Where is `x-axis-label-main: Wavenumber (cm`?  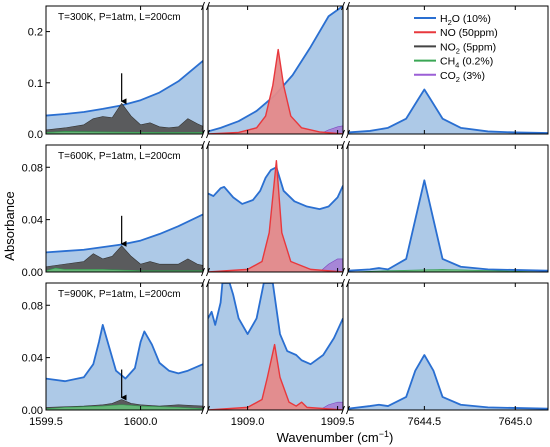
x-axis-label-main: Wavenumber (cm is located at coordinates (328, 437).